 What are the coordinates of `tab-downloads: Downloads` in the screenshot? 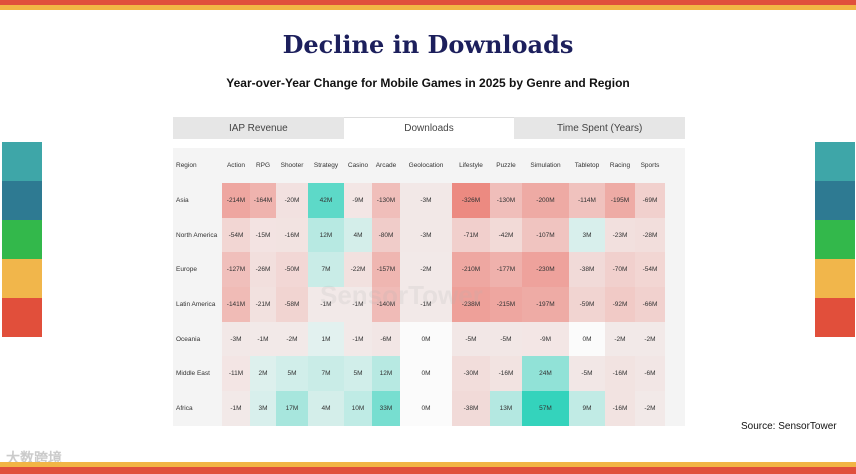 It's located at (429, 128).